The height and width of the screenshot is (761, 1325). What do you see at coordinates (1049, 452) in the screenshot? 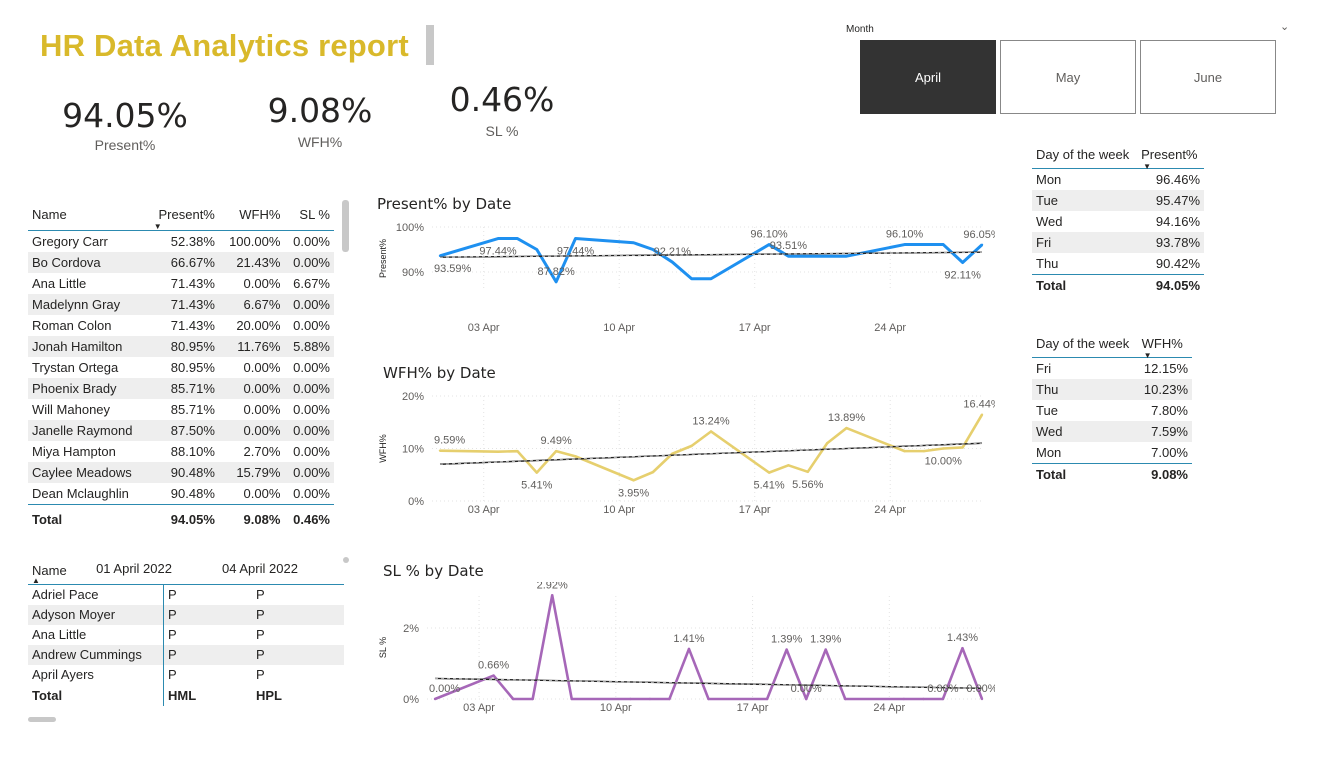
I see `dow-wfh-cell: Mon` at bounding box center [1049, 452].